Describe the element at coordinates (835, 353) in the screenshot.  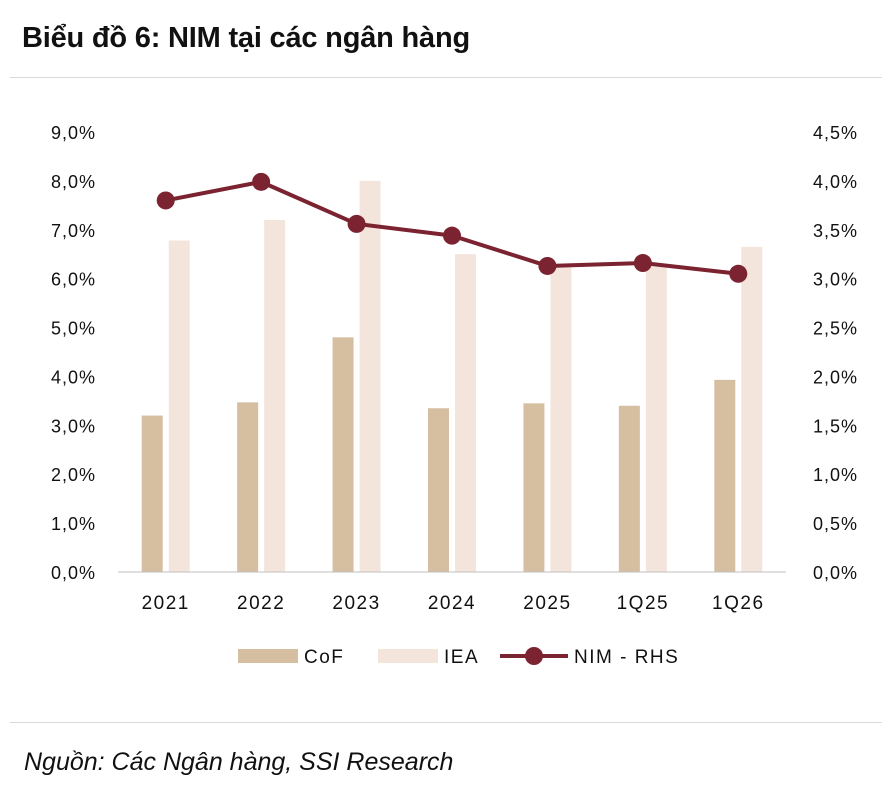
I see `right-axis-ticks: 0,0% 0,5% 1,0% 1,5% 2,0% 2,5% 3,0% 3,5% 4,0% 4,5%` at that location.